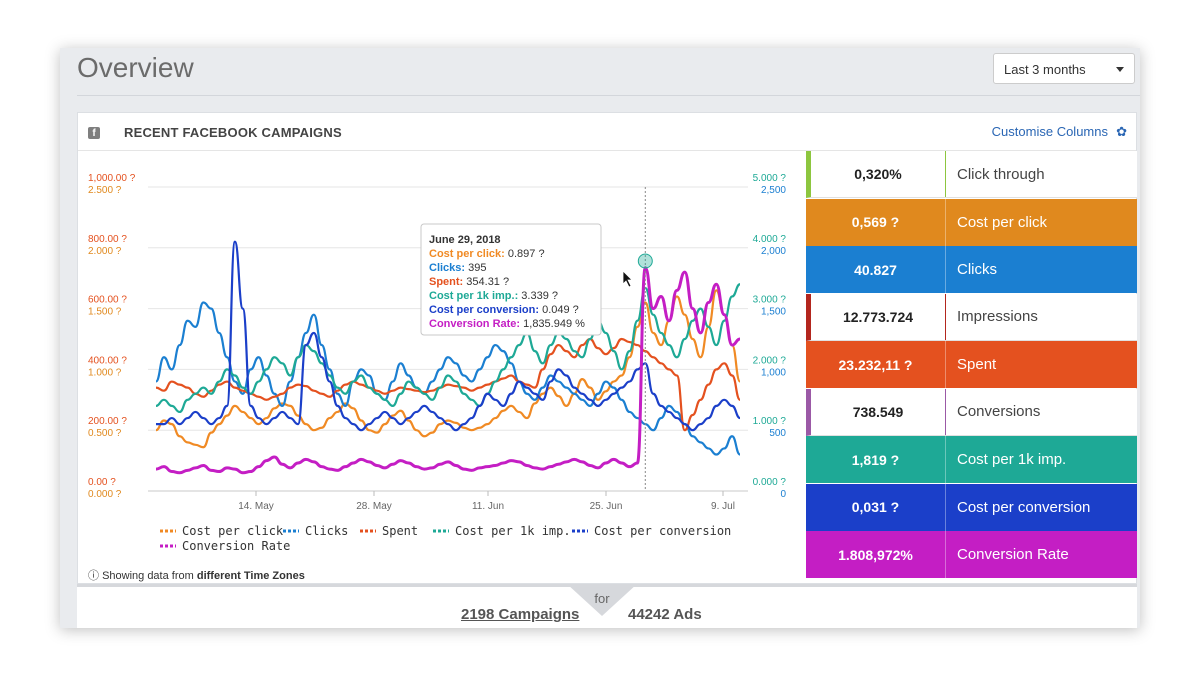 The height and width of the screenshot is (675, 1200). Describe the element at coordinates (105, 190) in the screenshot. I see `left-axis-tick-label: 2.500 ?` at that location.